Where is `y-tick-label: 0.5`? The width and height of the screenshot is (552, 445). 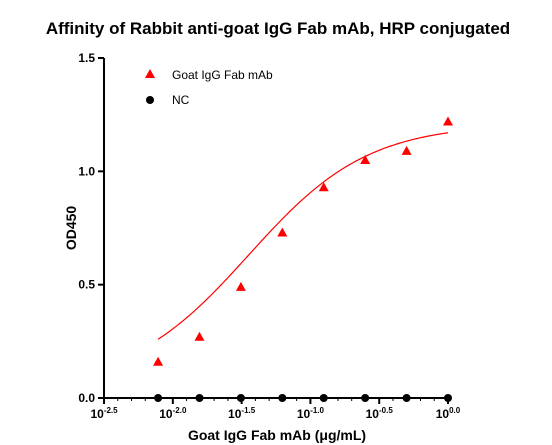
y-tick-label: 0.5 is located at coordinates (86, 285).